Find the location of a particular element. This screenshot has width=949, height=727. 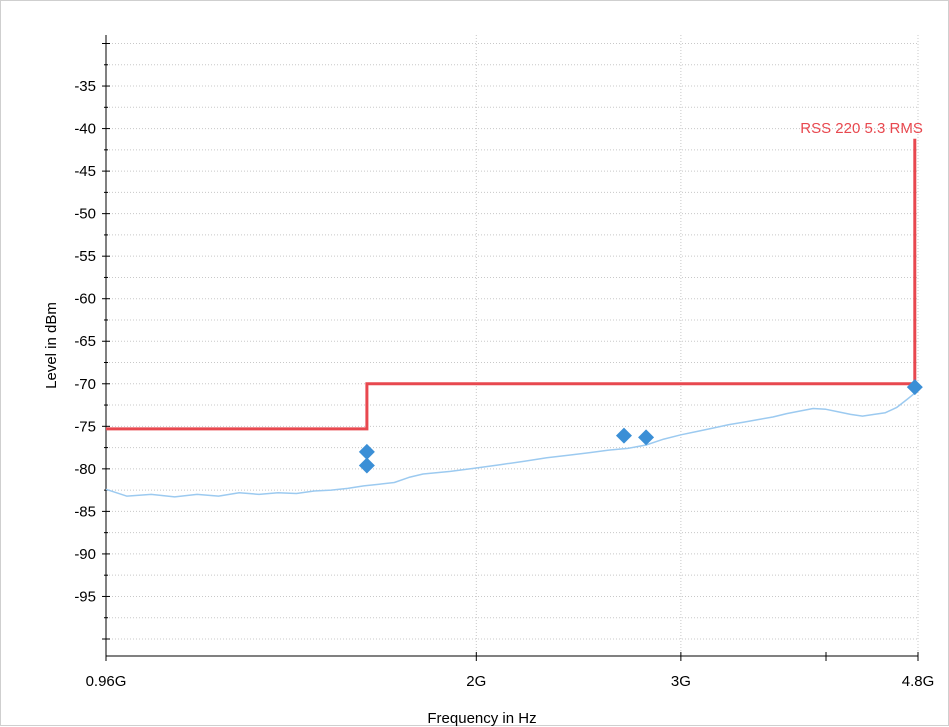

y-tick-label: -45 is located at coordinates (85, 171).